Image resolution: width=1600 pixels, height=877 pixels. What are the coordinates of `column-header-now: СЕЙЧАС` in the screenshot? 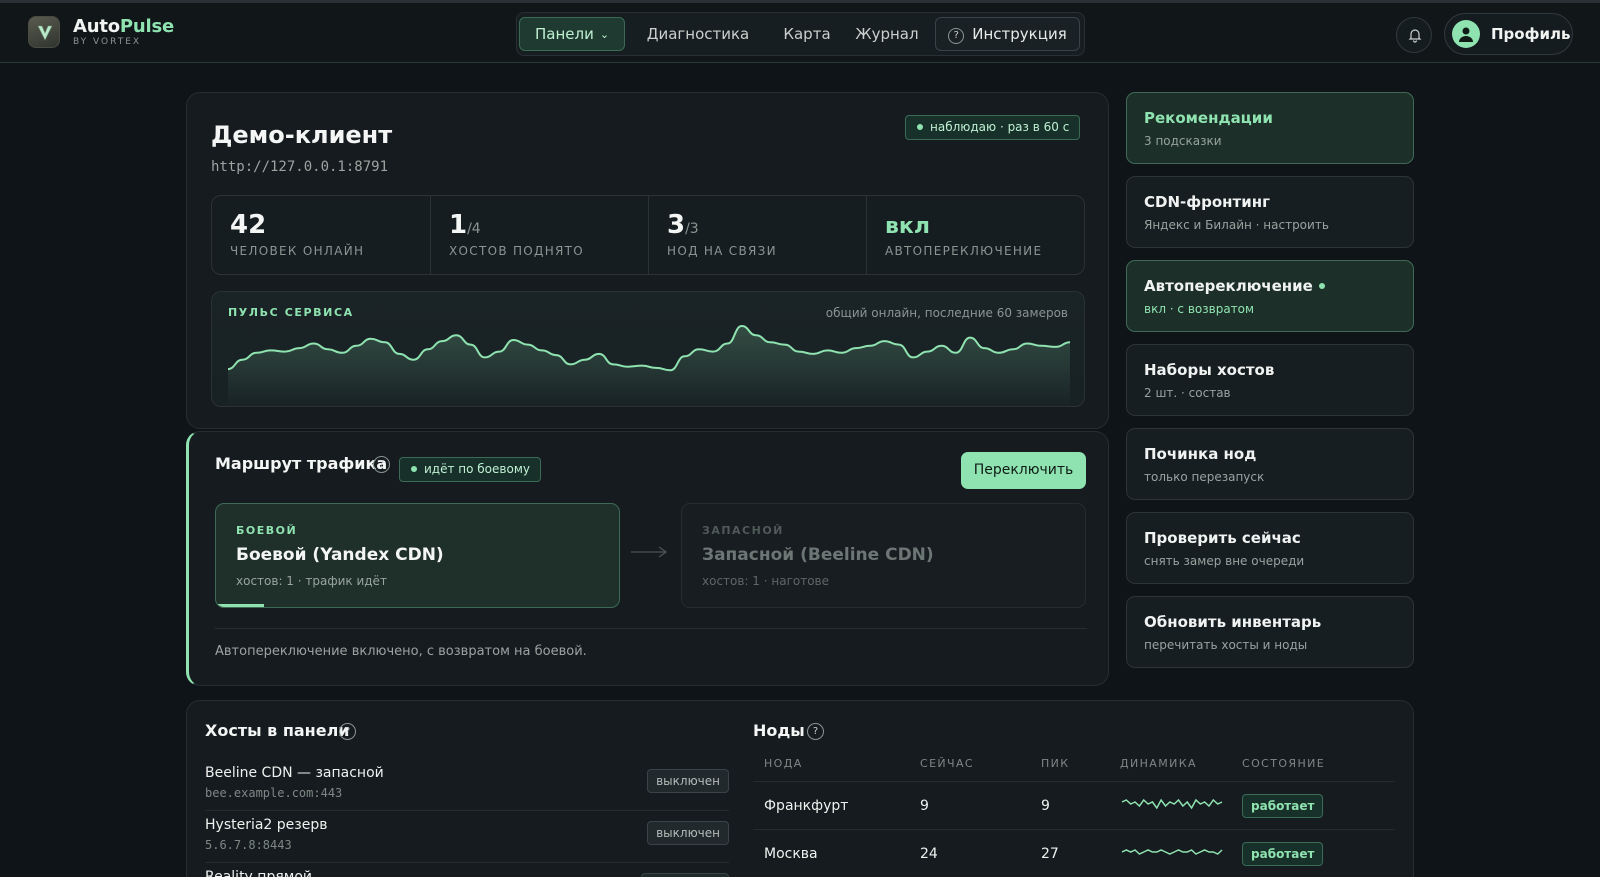 It's located at (947, 763).